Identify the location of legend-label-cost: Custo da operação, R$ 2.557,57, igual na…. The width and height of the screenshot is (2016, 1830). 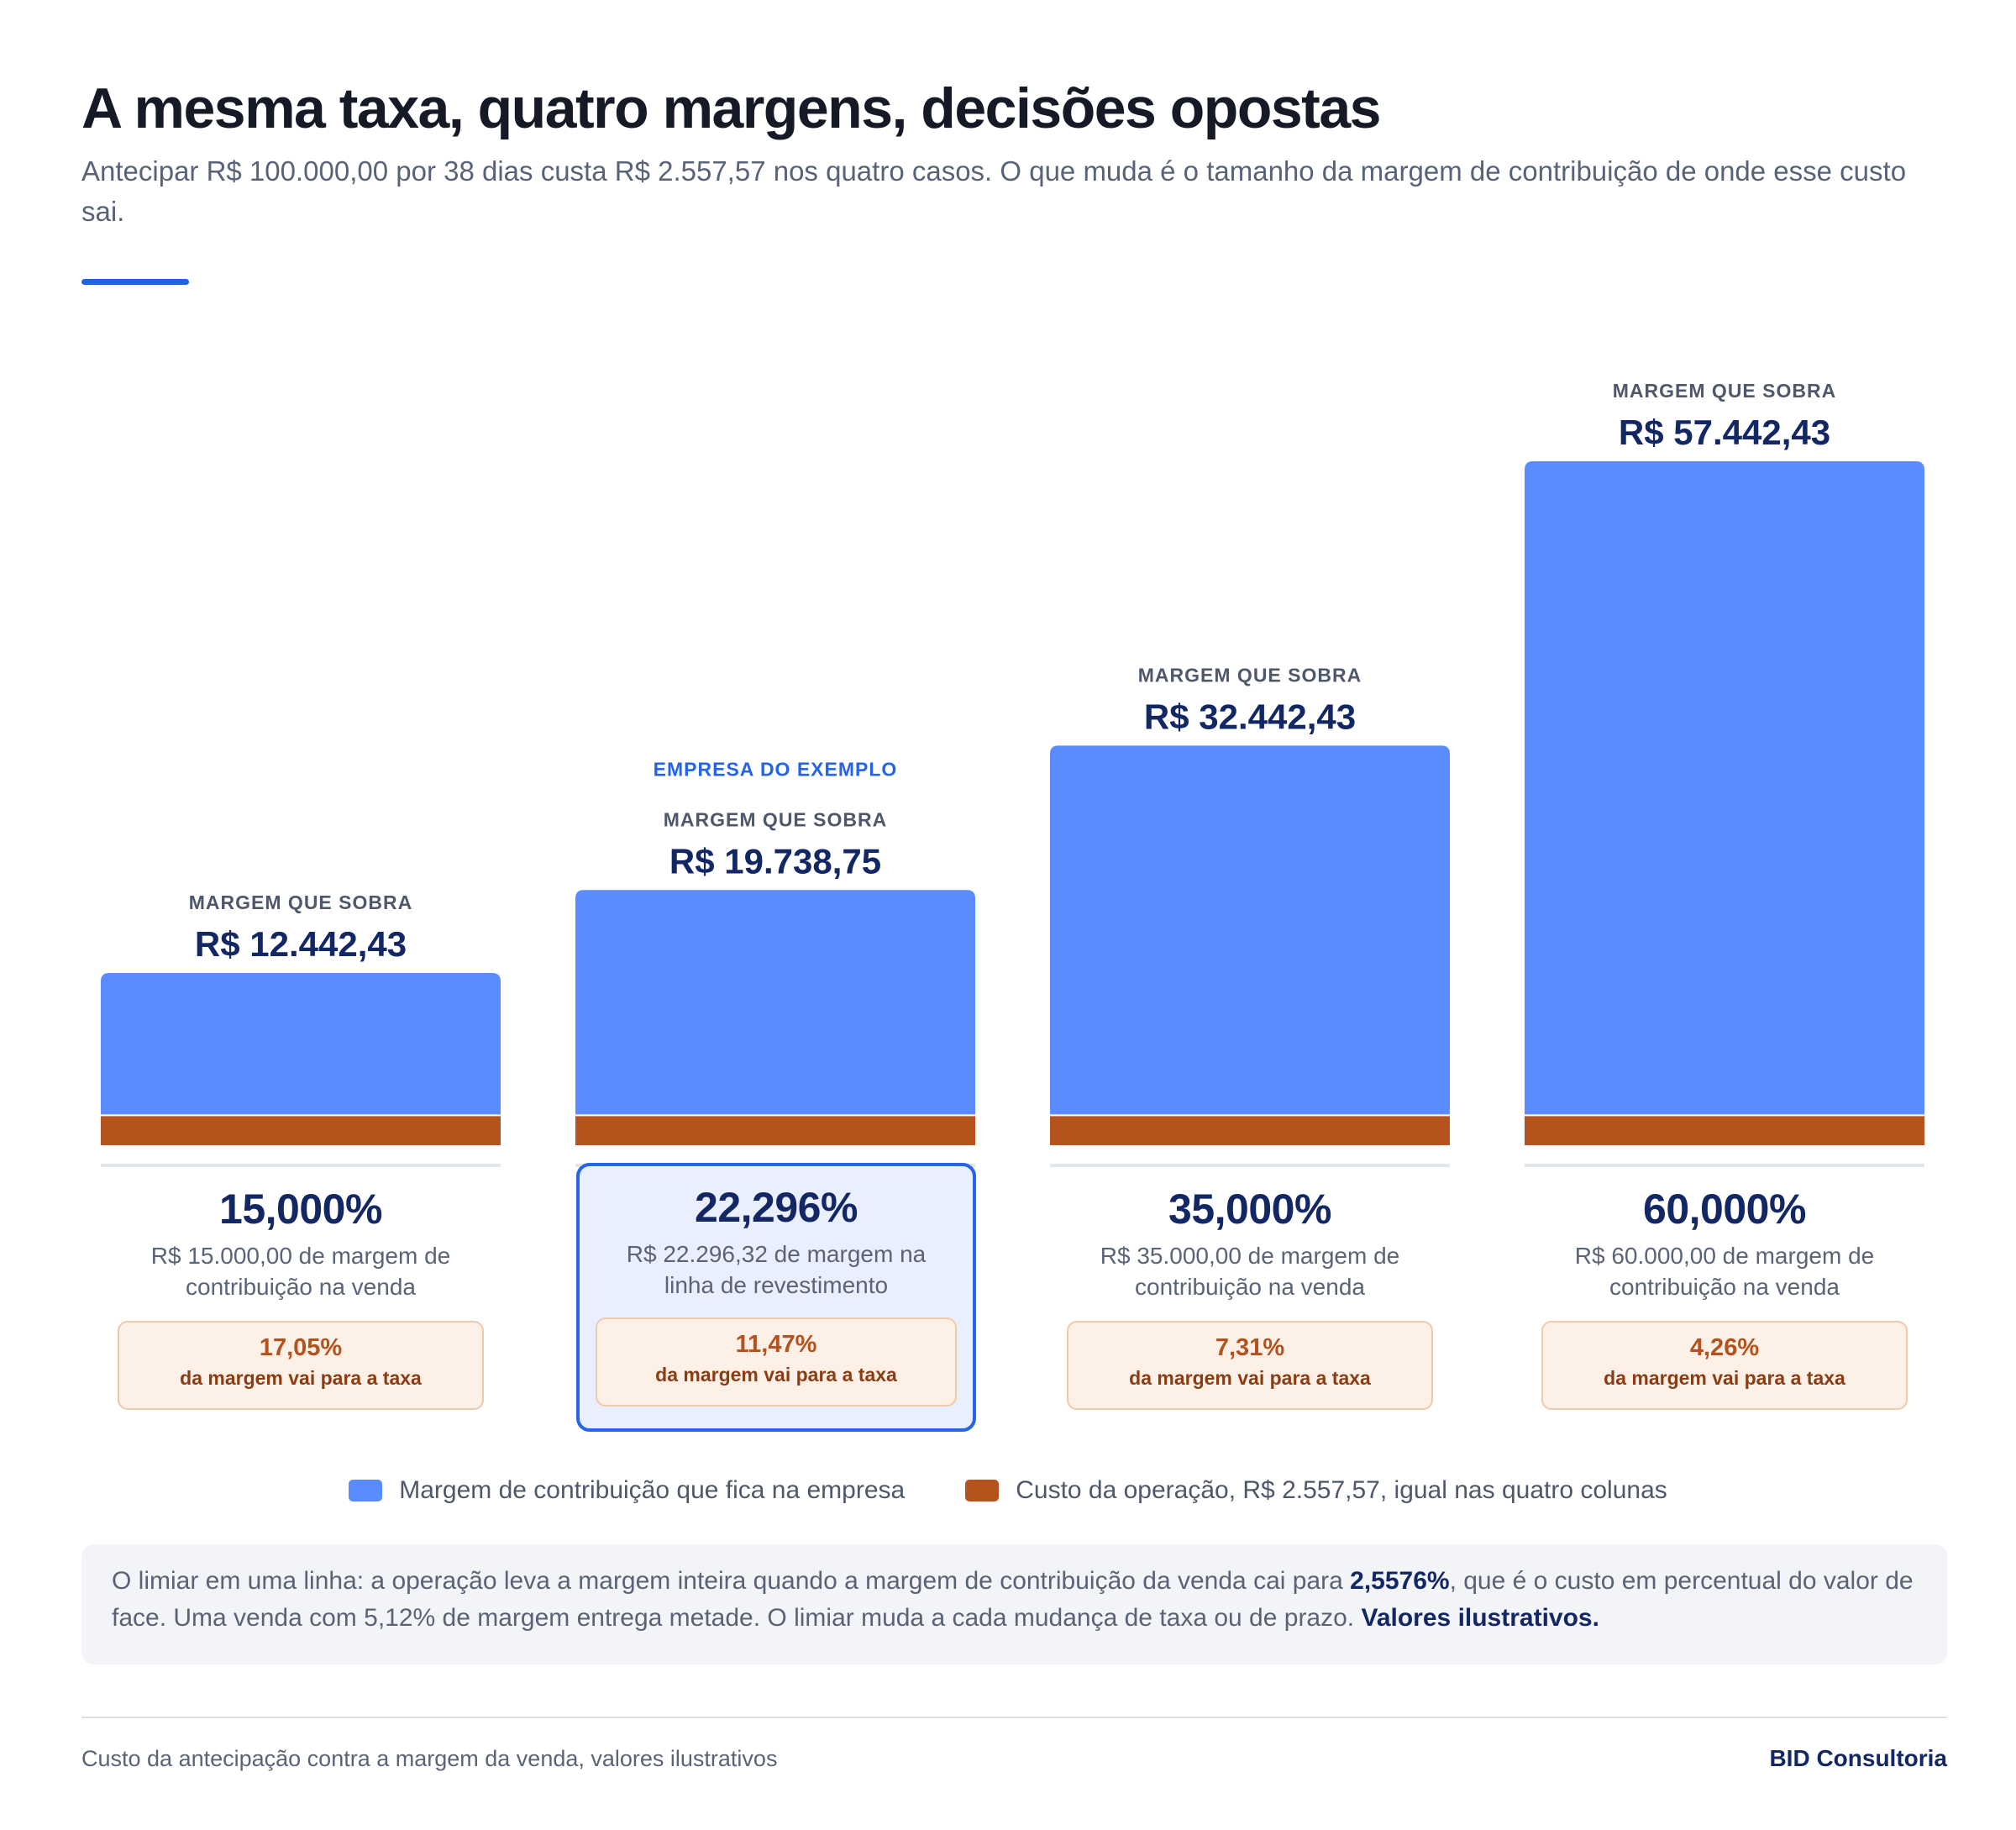
(1341, 1490).